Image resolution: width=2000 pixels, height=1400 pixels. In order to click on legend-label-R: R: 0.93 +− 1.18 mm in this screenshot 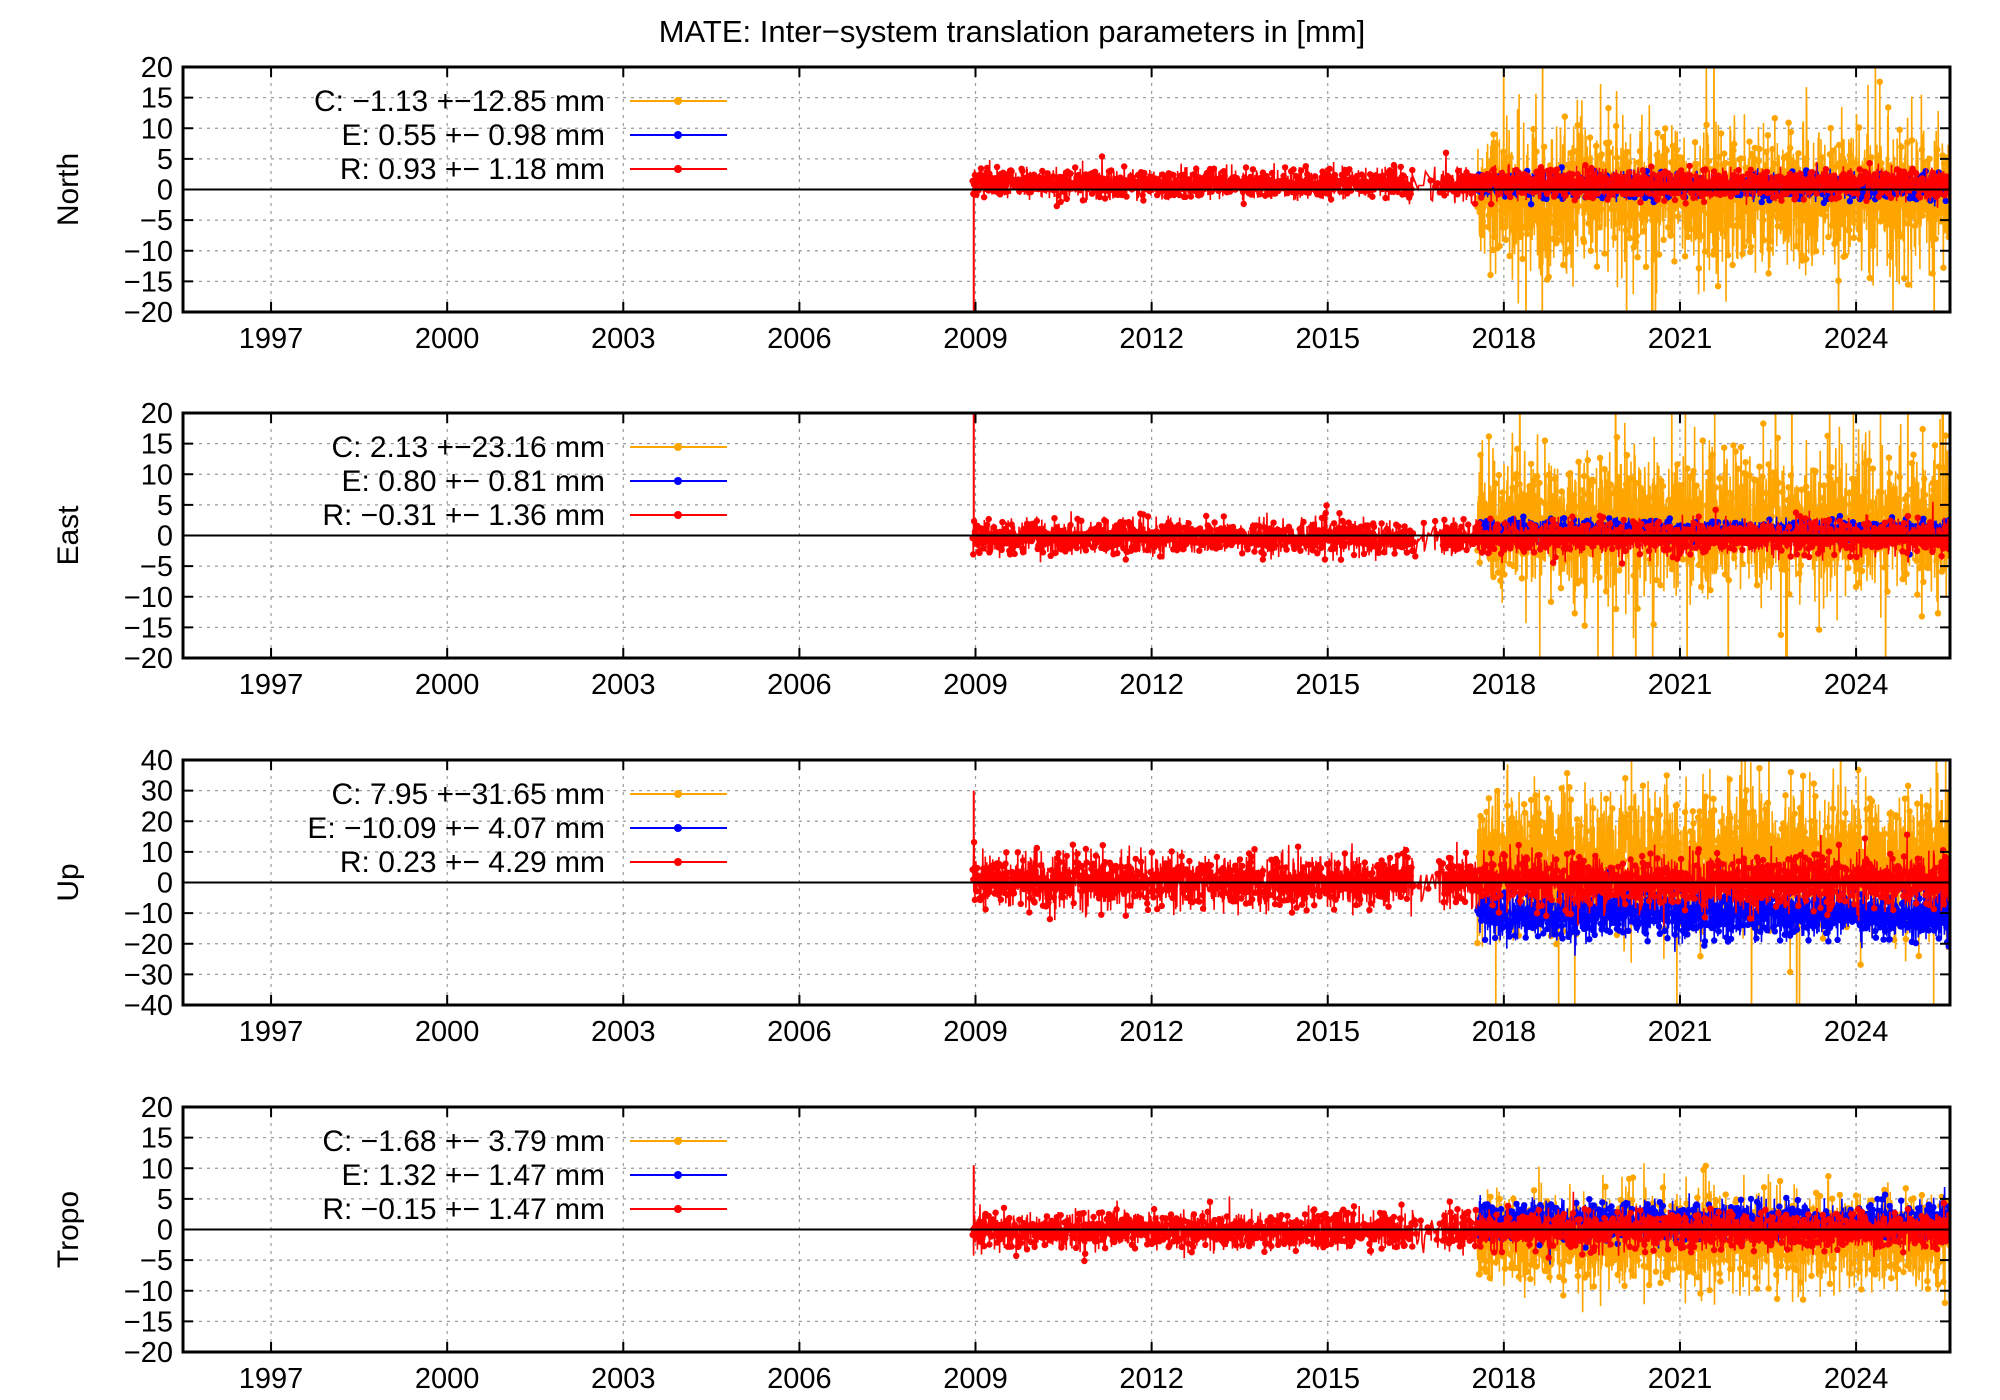, I will do `click(472, 169)`.